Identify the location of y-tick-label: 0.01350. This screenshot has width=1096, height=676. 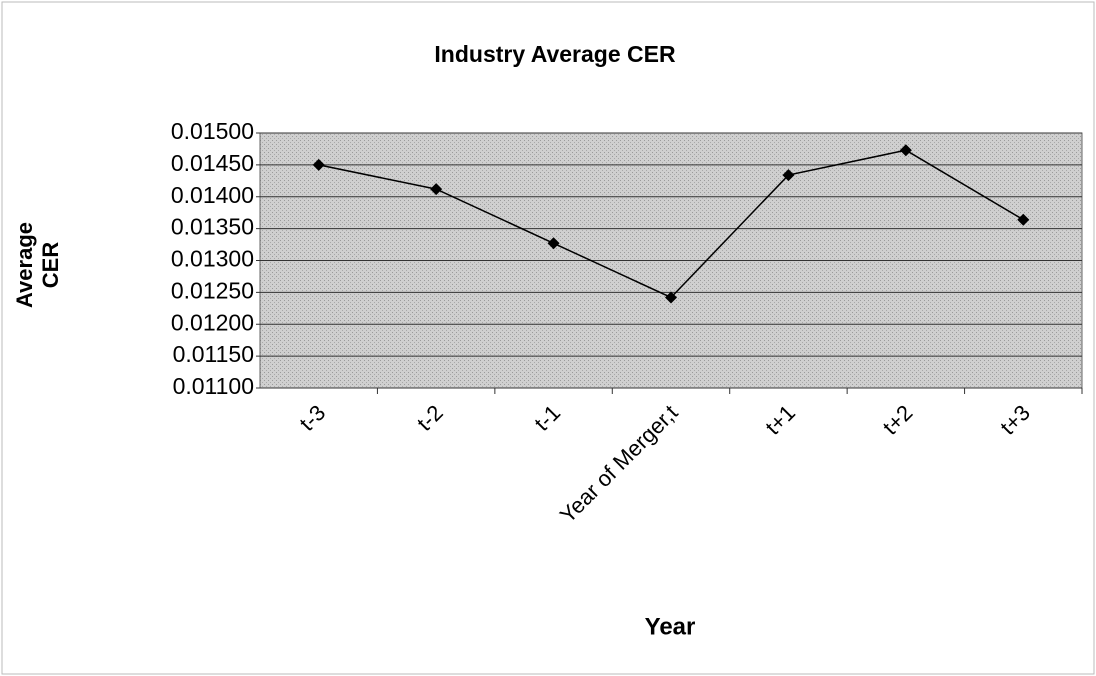
(212, 227).